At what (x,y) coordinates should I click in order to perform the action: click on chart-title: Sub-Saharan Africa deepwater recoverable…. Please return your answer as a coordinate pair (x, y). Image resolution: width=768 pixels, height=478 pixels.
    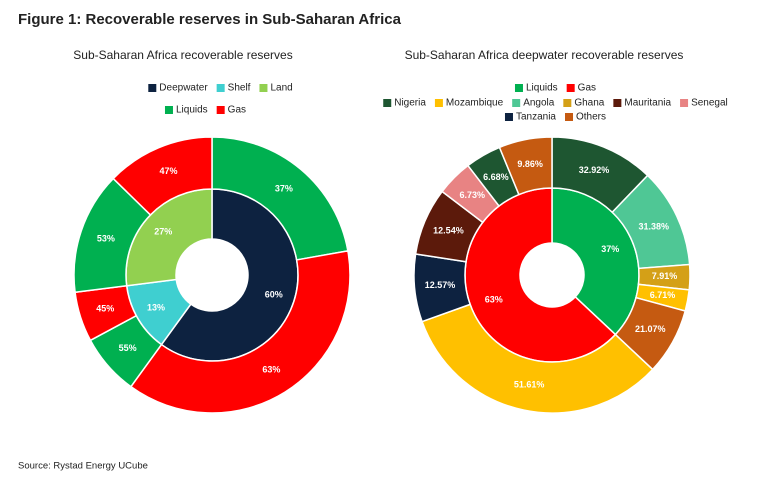
    Looking at the image, I should click on (544, 55).